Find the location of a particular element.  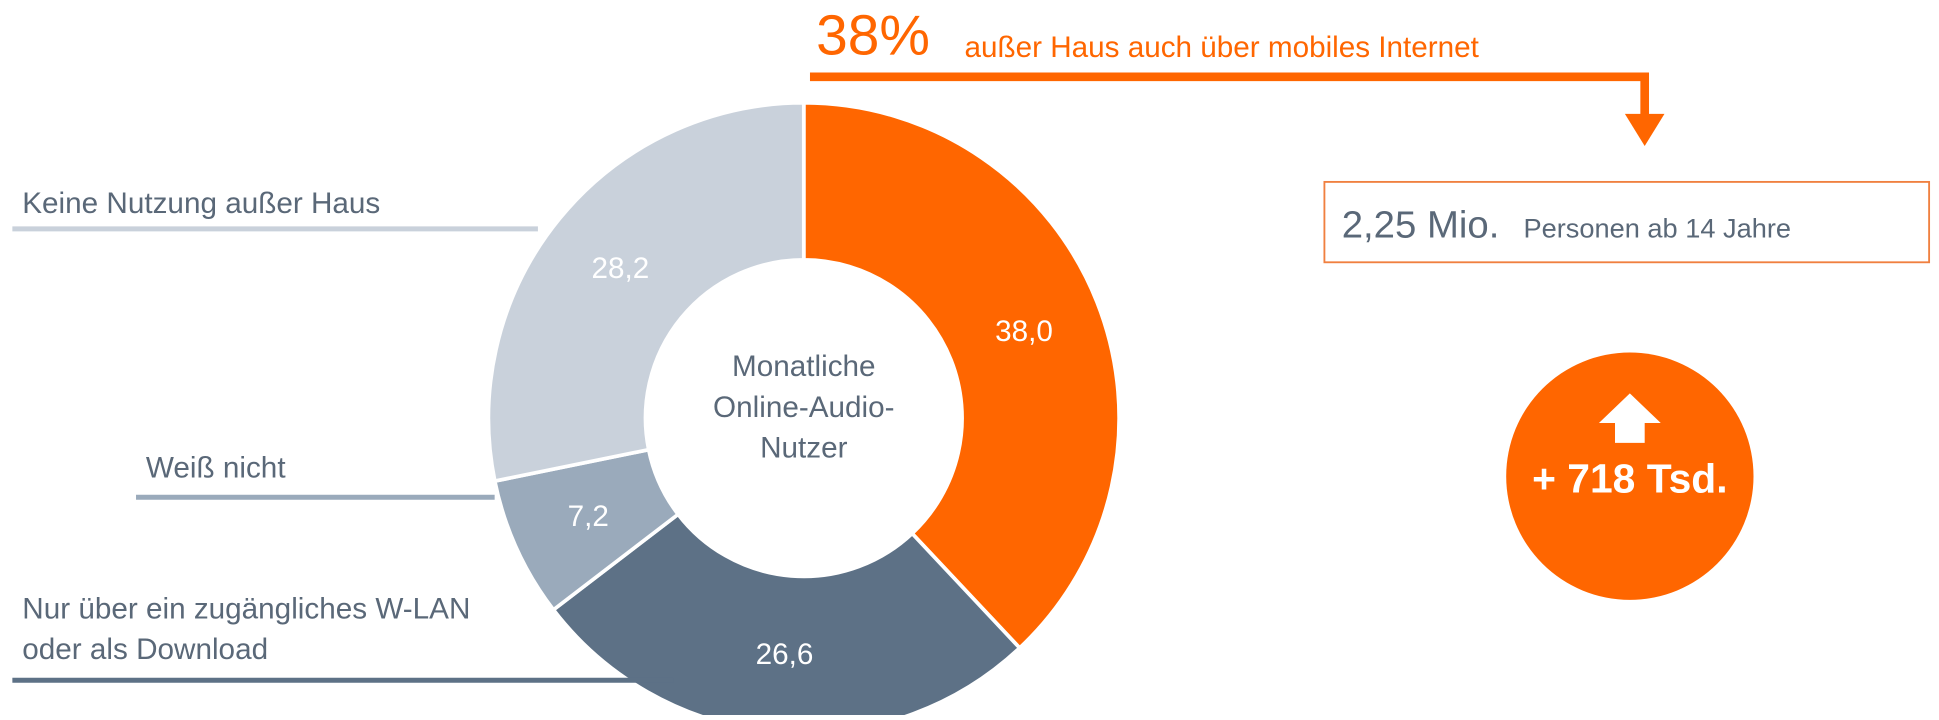

center-label: Monatliche Online-Audio-Nutzer is located at coordinates (804, 408).